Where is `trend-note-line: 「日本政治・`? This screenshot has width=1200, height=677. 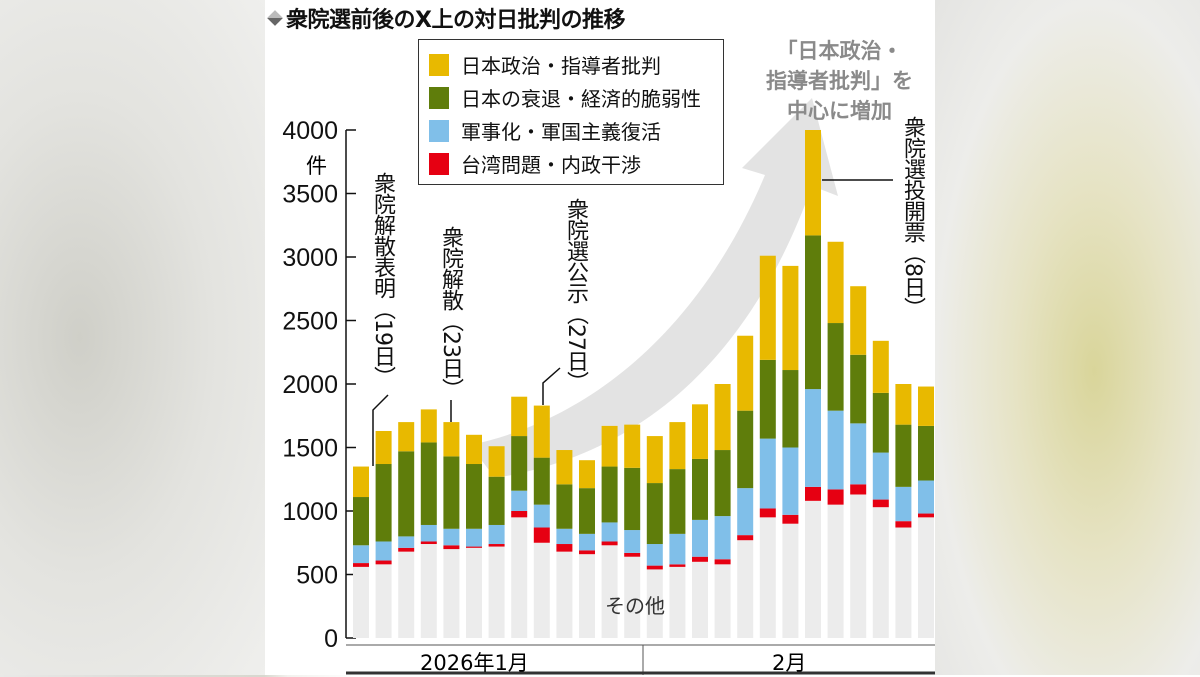 trend-note-line: 「日本政治・ is located at coordinates (839, 51).